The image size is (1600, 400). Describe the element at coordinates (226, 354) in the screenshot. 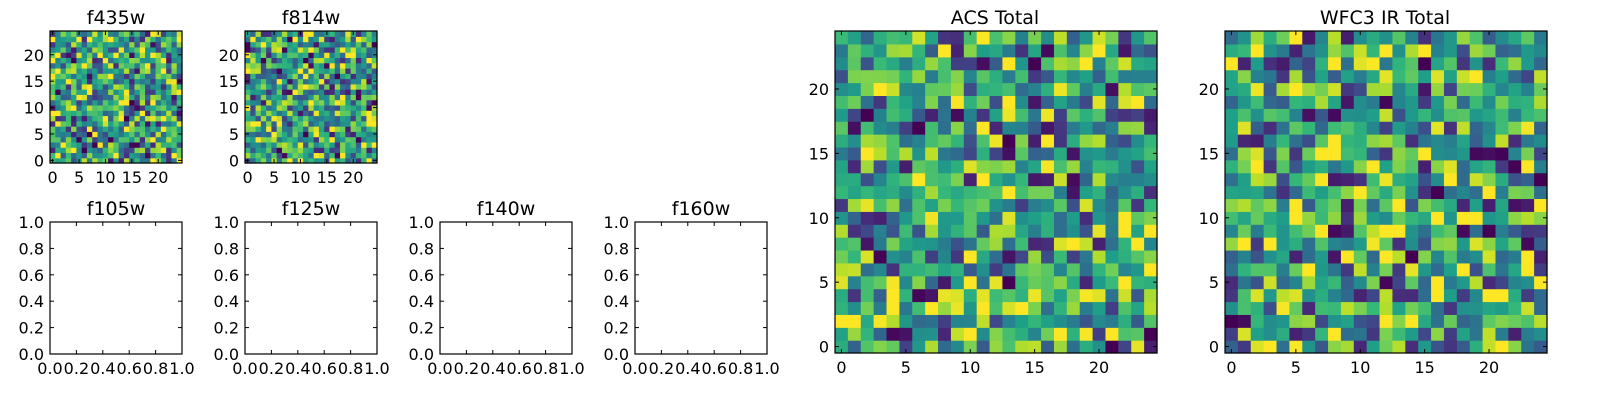

I see `y-tick-label: 0.0` at that location.